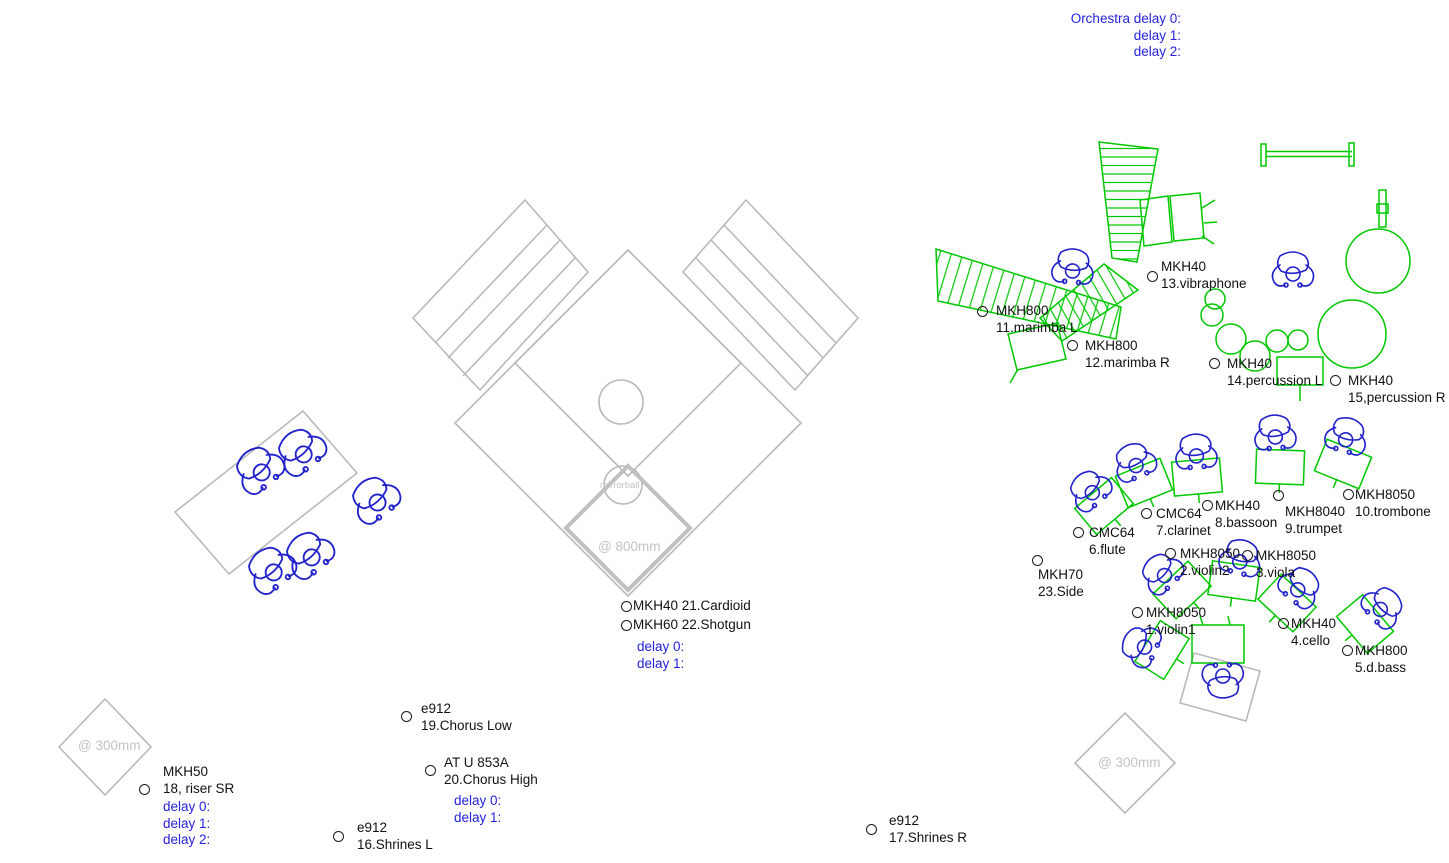  Describe the element at coordinates (1275, 380) in the screenshot. I see `mic-14-percussion-l-line-2: 14.percussion L` at that location.